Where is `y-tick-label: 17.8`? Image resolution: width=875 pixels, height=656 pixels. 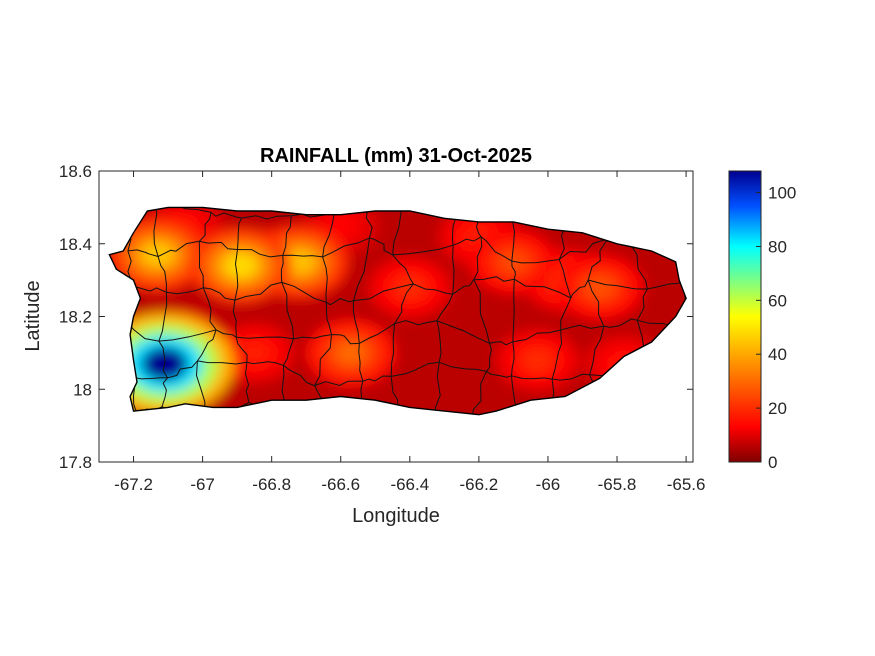
y-tick-label: 17.8 is located at coordinates (75, 462).